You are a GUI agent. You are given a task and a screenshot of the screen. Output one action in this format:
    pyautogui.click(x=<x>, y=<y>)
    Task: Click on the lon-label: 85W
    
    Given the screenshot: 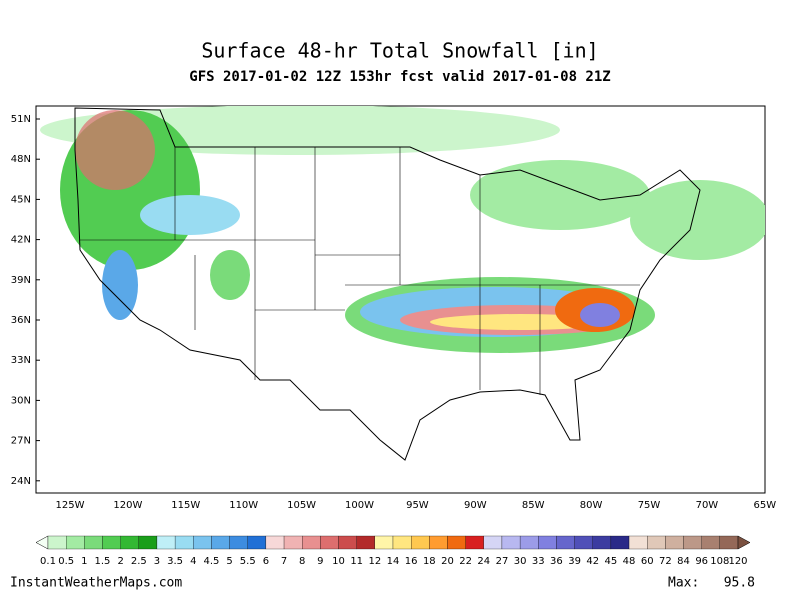 What is the action you would take?
    pyautogui.click(x=533, y=505)
    